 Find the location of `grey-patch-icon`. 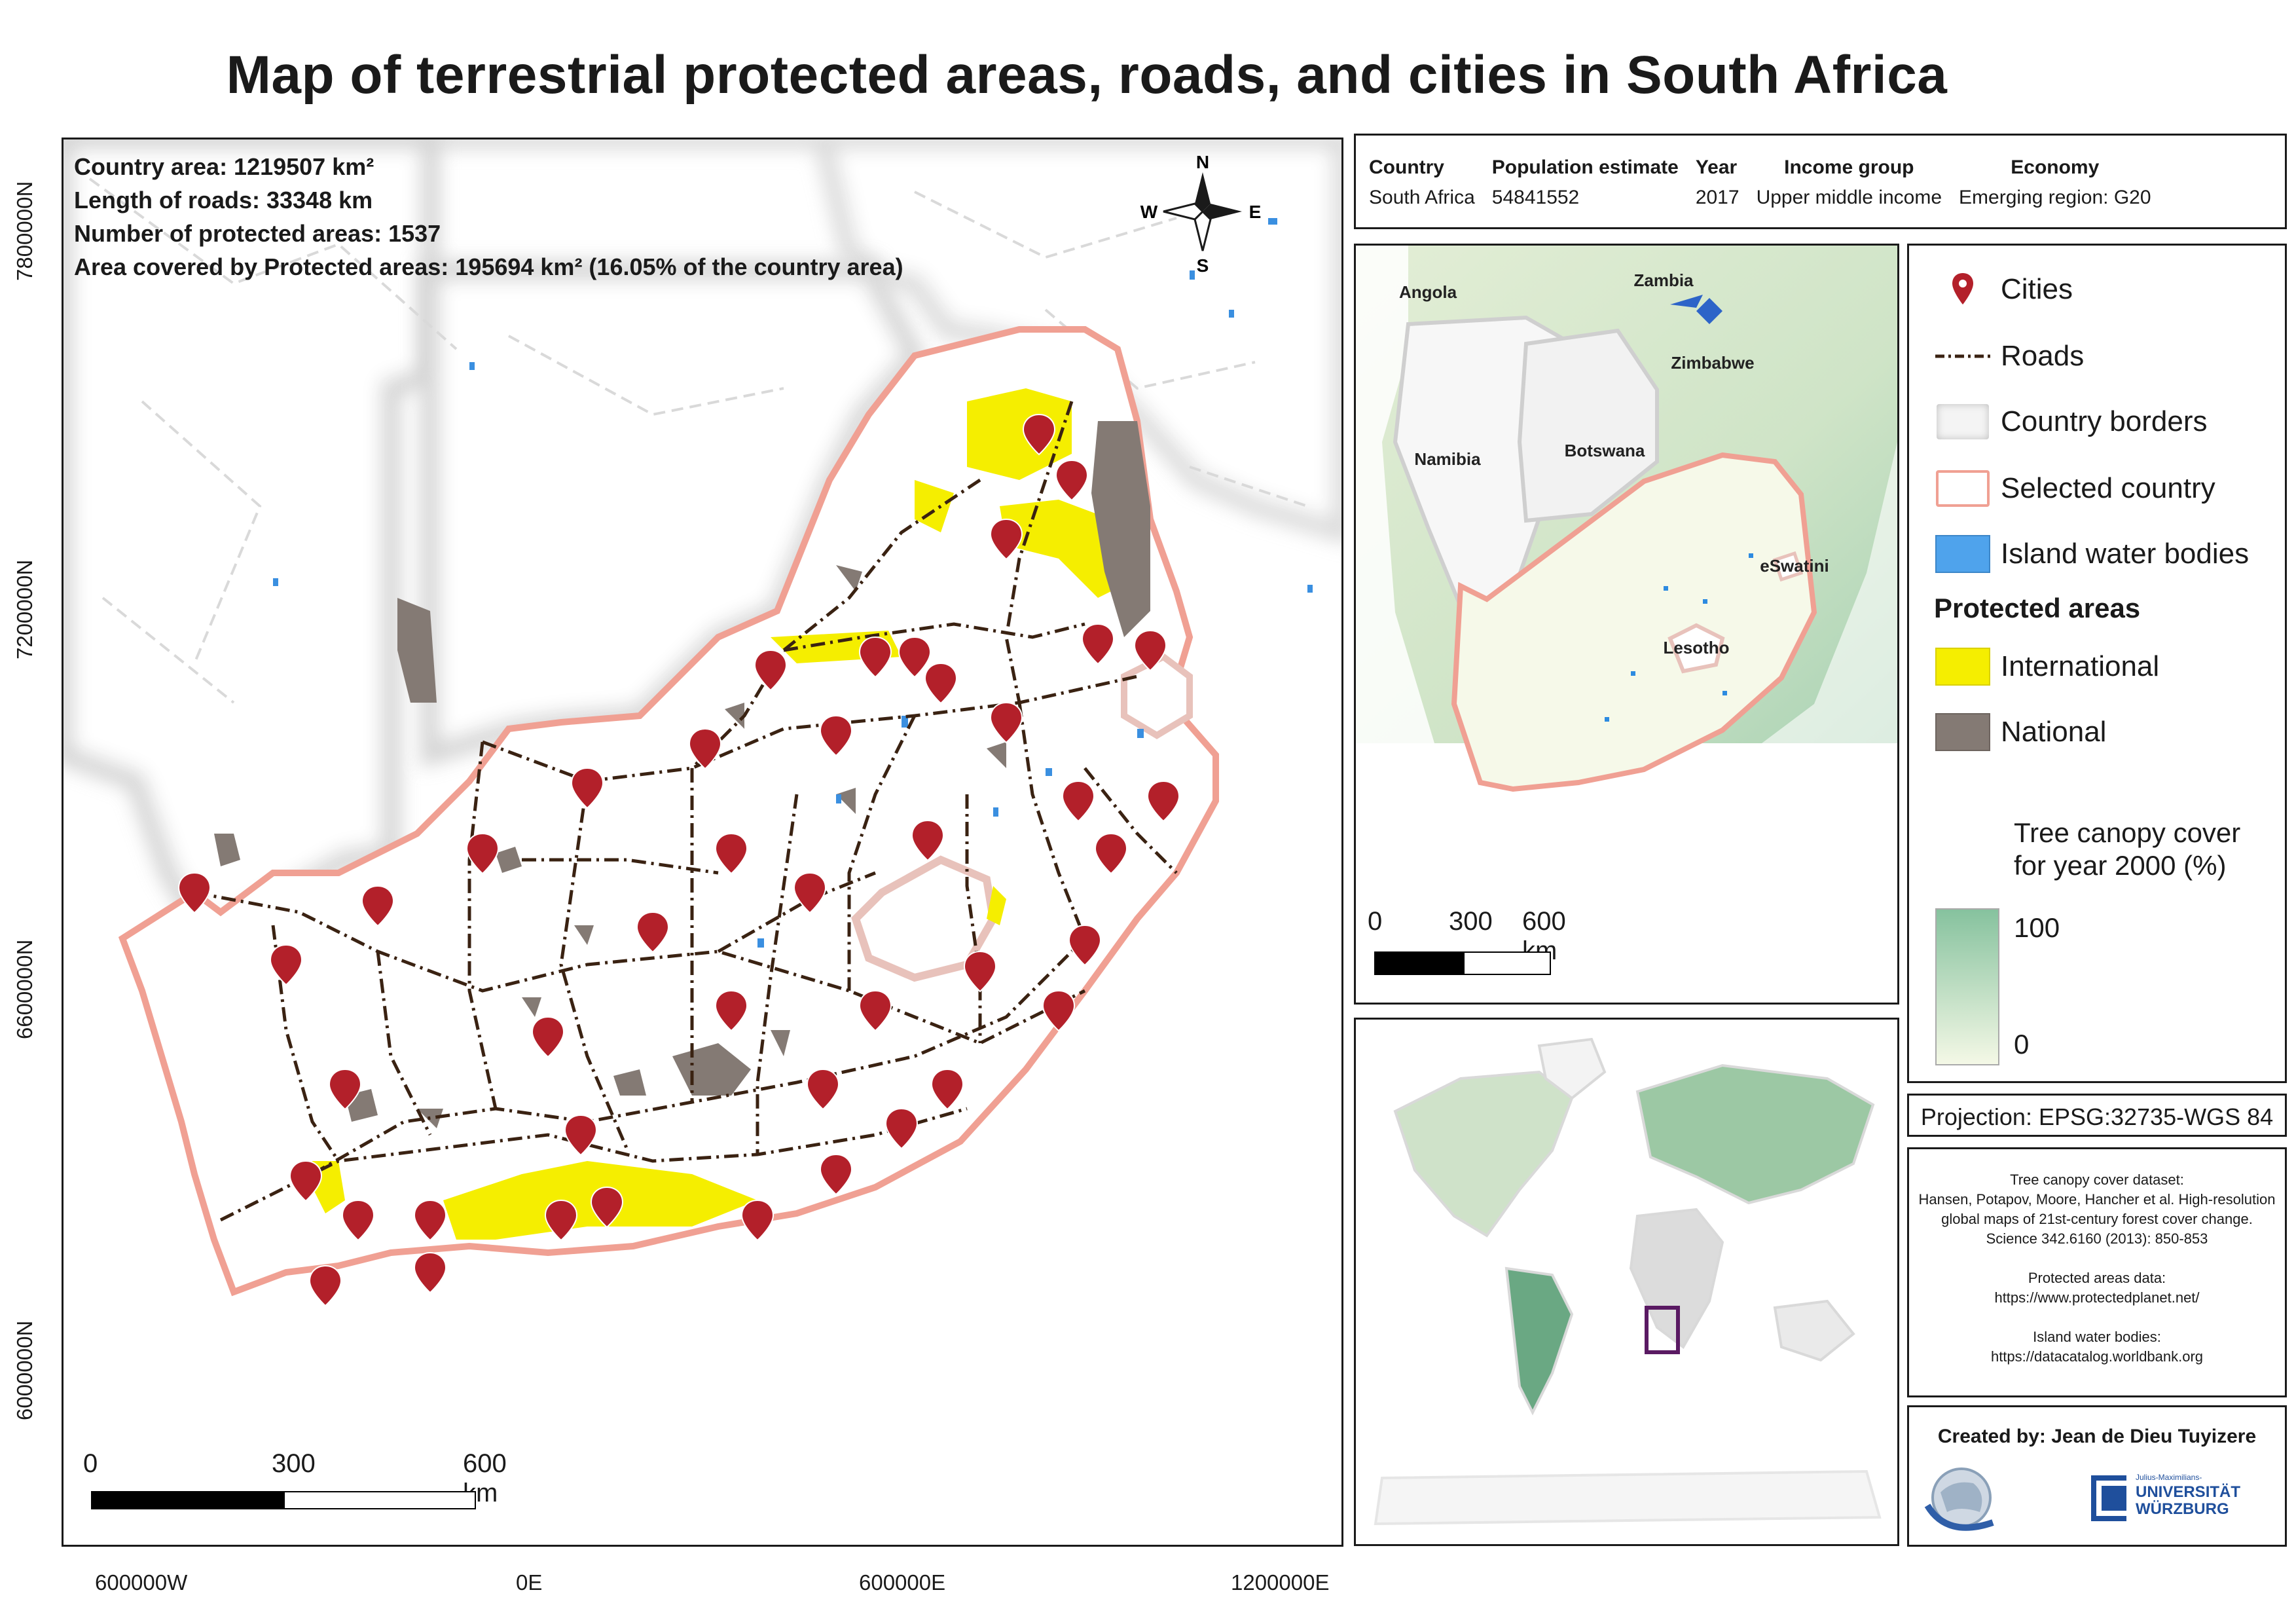

grey-patch-icon is located at coordinates (1962, 422).